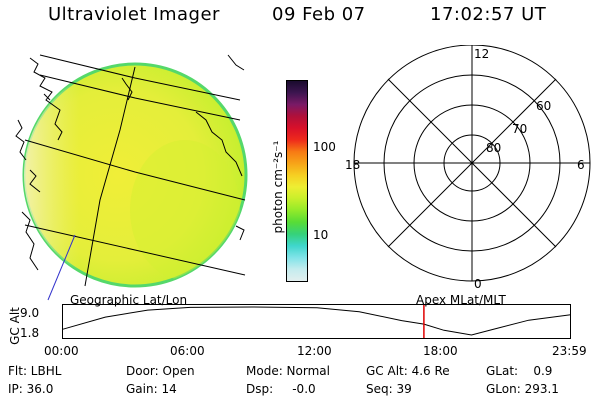  What do you see at coordinates (129, 300) in the screenshot?
I see `geographic-grid-label: Geographic Lat/Lon` at bounding box center [129, 300].